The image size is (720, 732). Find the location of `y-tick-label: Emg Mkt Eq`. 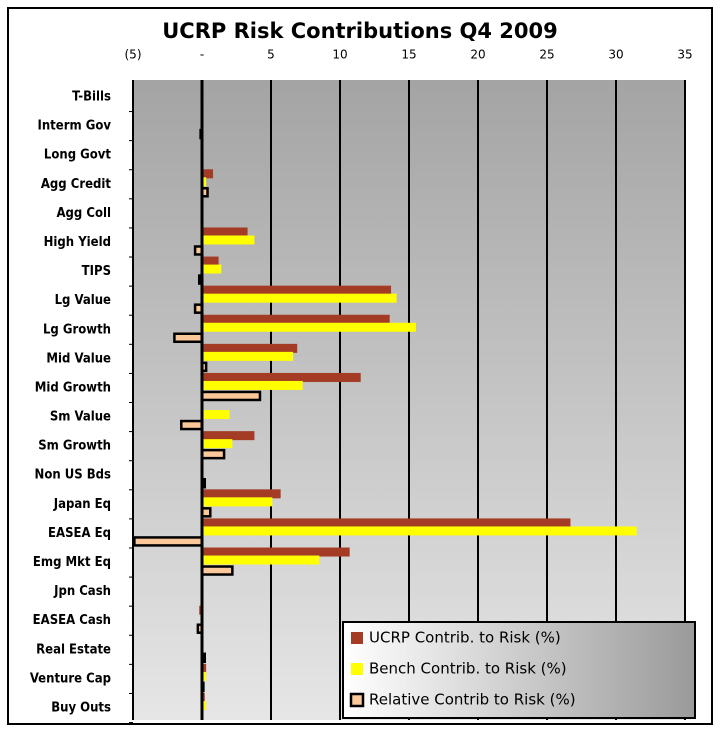

y-tick-label: Emg Mkt Eq is located at coordinates (72, 562).